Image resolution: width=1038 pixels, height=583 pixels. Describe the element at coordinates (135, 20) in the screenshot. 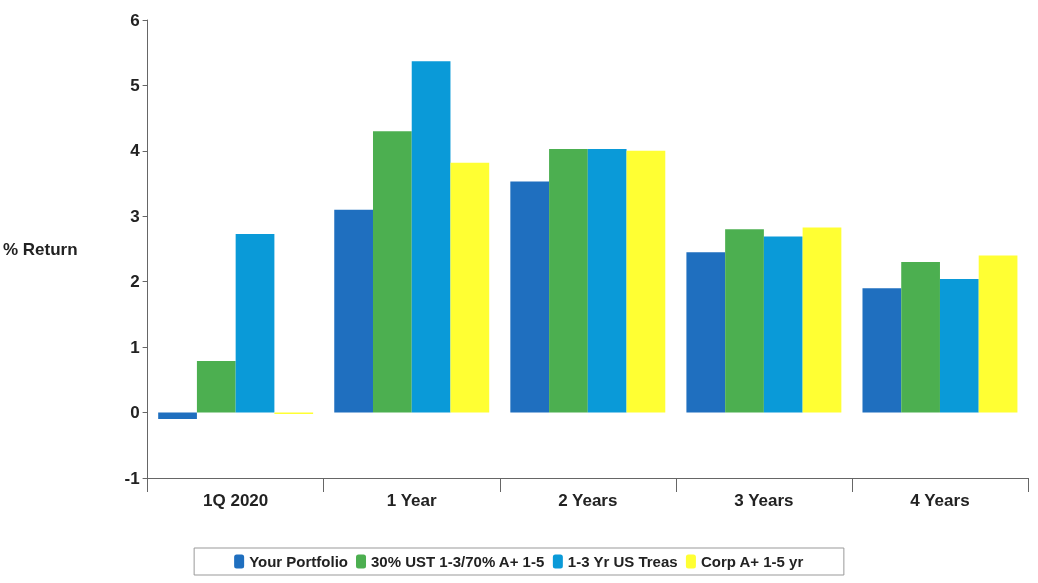

I see `y-tick-label: 6` at that location.